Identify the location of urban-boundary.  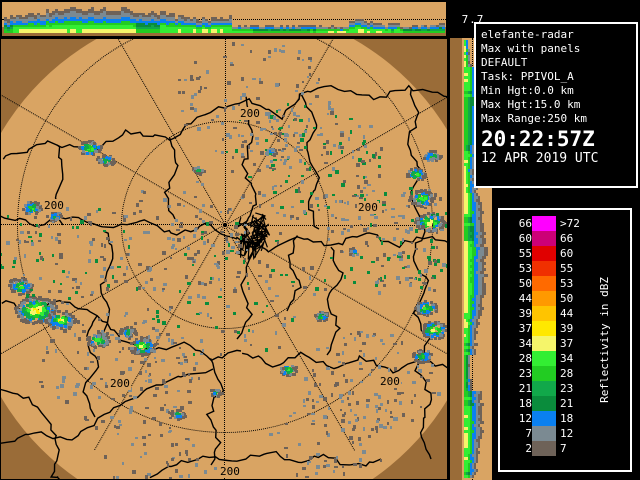
(243, 222).